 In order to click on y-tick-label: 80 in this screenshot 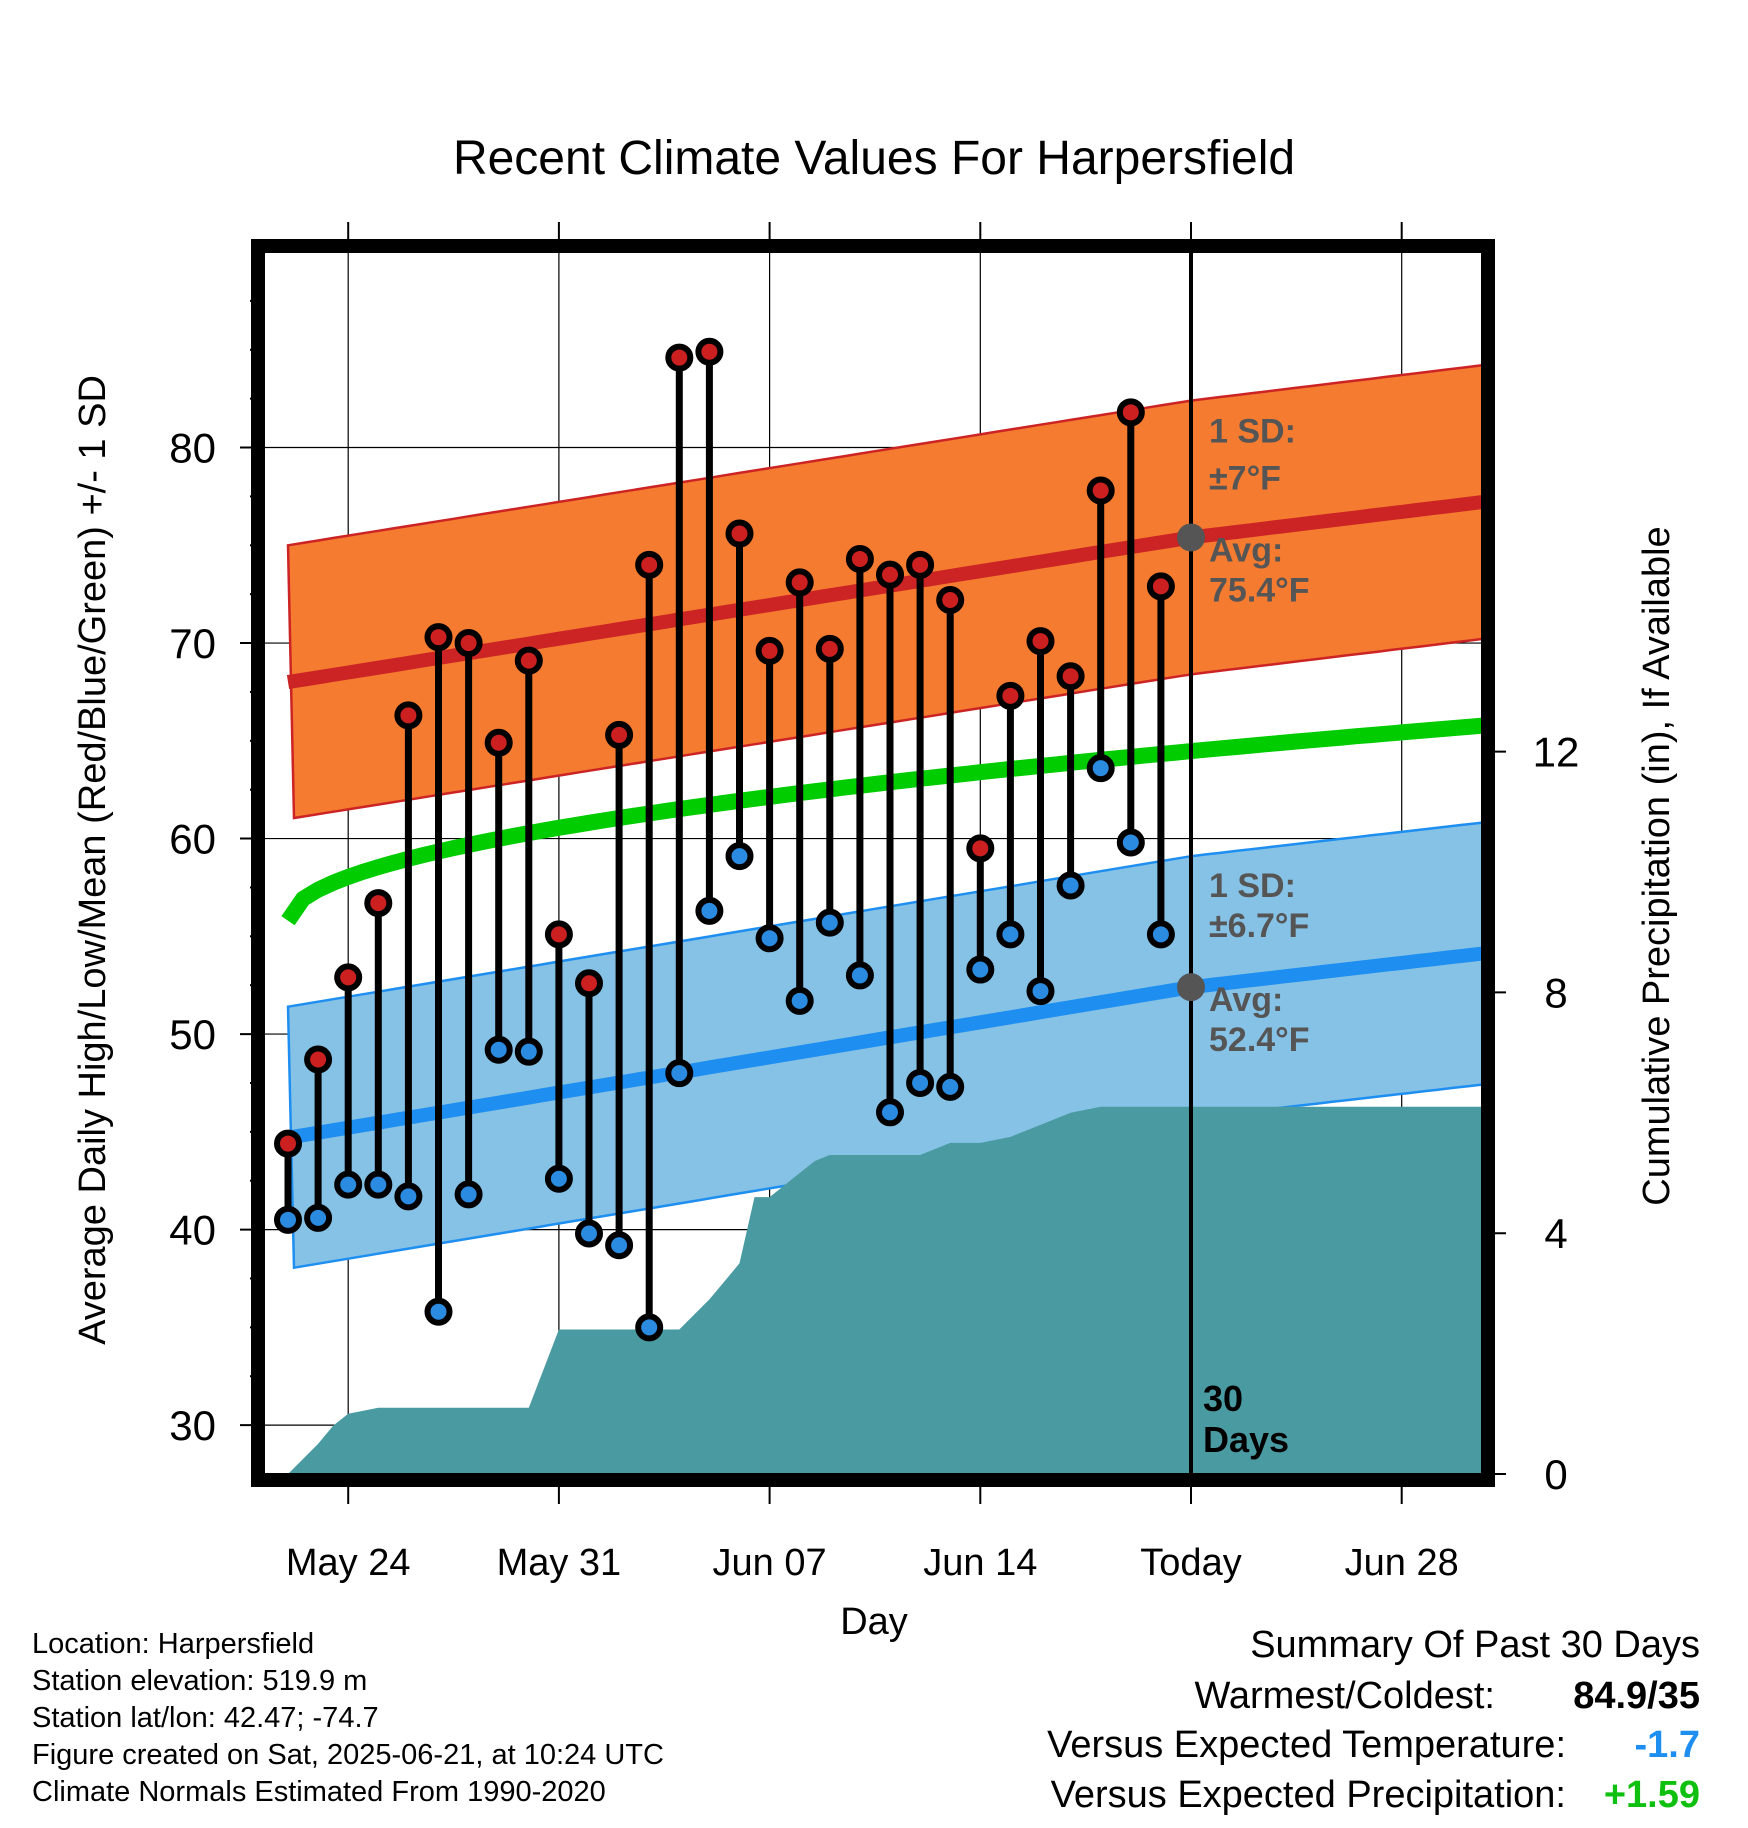, I will do `click(192, 448)`.